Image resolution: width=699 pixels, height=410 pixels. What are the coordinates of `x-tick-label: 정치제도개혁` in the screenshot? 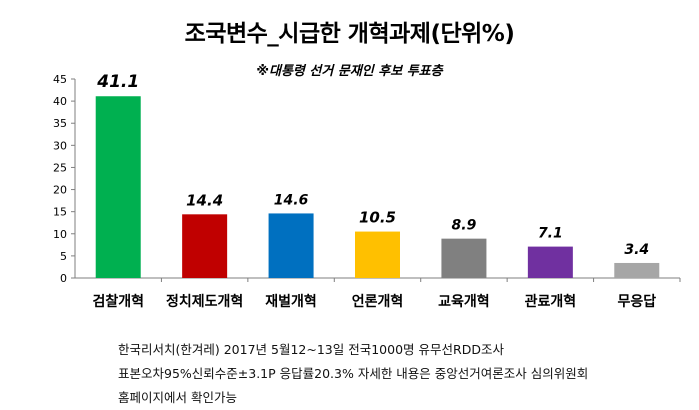 It's located at (204, 301).